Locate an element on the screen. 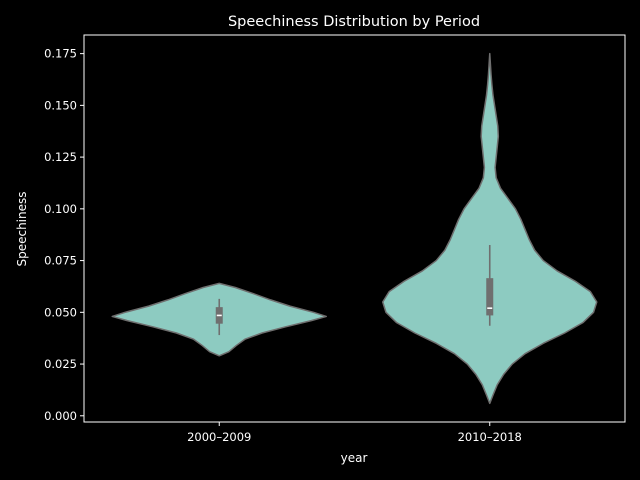 Image resolution: width=640 pixels, height=480 pixels. chart-title: Speechiness Distribution by Period is located at coordinates (354, 22).